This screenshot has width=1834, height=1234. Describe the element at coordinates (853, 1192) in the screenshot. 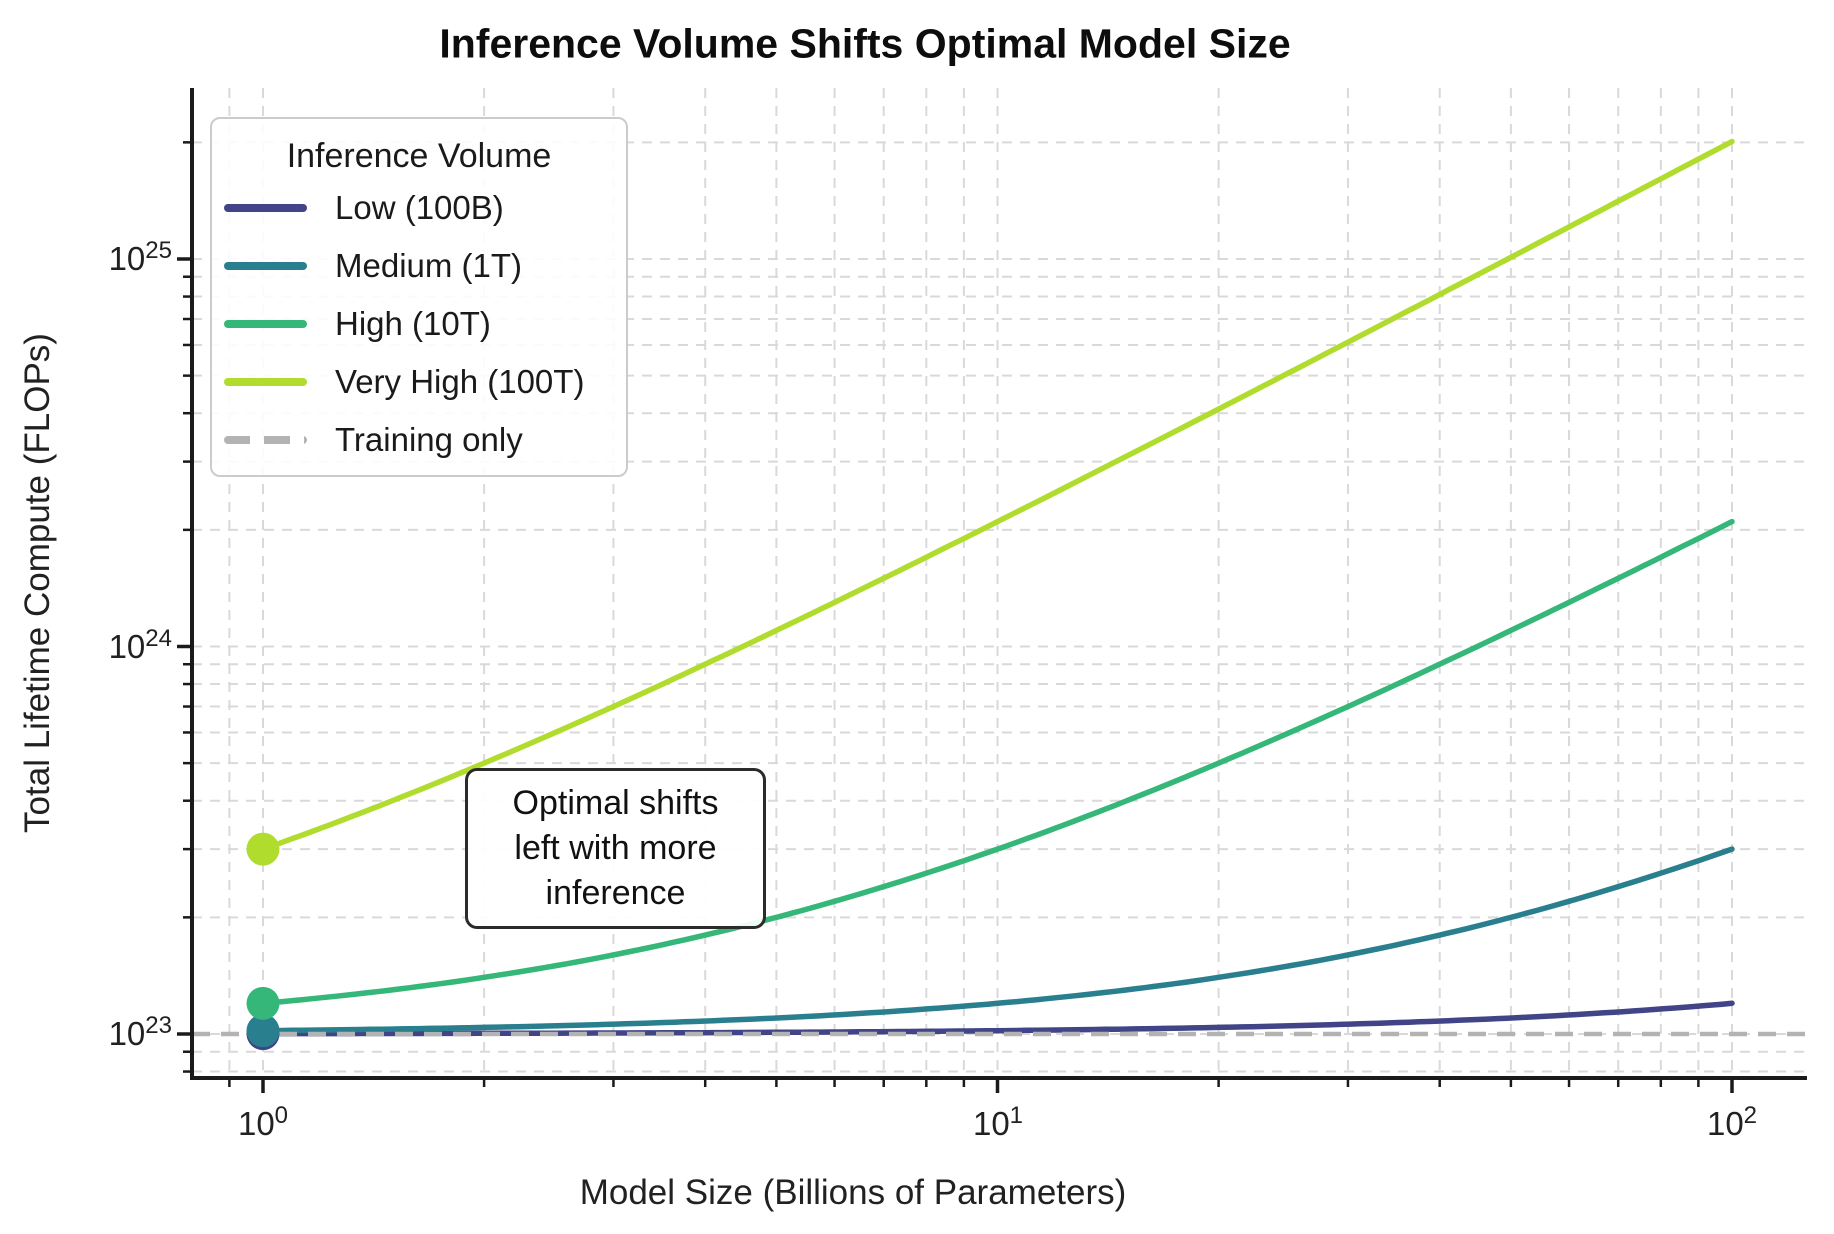

I see `x-axis-label: Model Size (Billions of Parameters)` at that location.